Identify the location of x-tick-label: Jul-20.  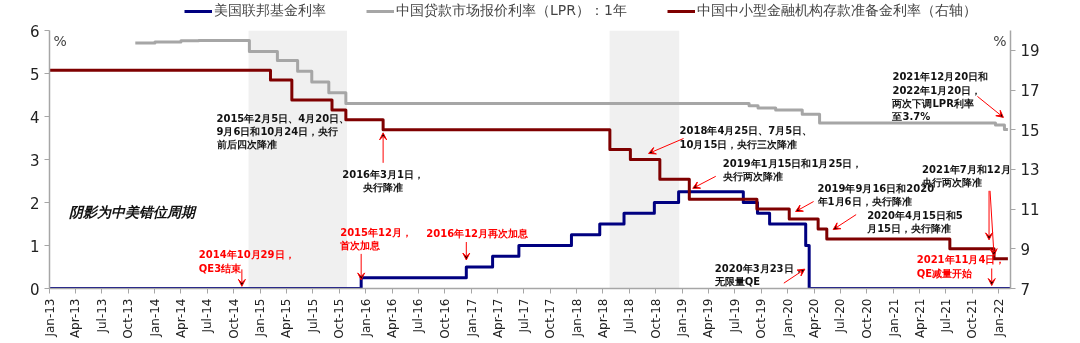
(840, 316).